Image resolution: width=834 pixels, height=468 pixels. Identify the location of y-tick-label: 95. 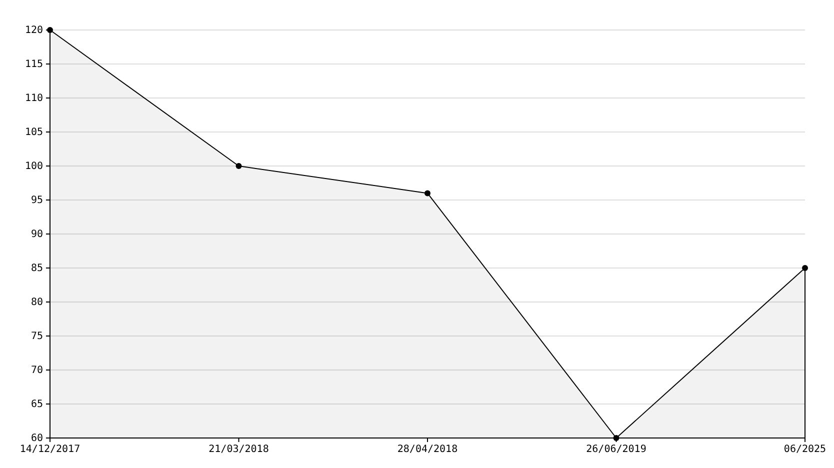
(36, 200).